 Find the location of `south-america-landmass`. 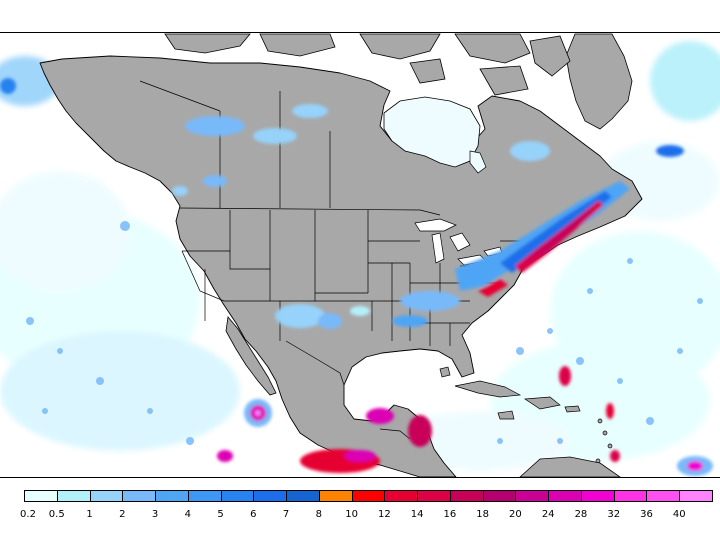

south-america-landmass is located at coordinates (570, 466).